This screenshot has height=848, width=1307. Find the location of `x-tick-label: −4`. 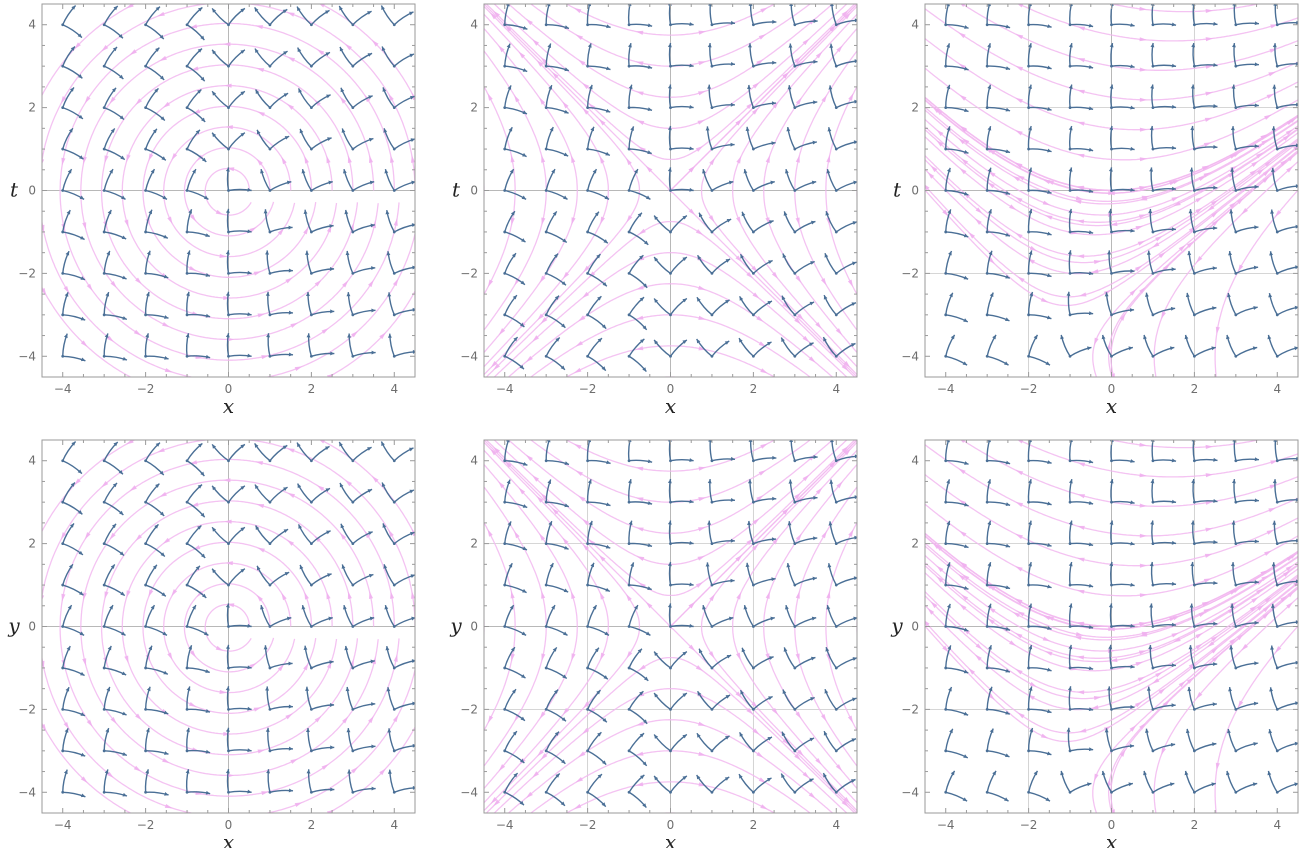

x-tick-label: −4 is located at coordinates (505, 389).